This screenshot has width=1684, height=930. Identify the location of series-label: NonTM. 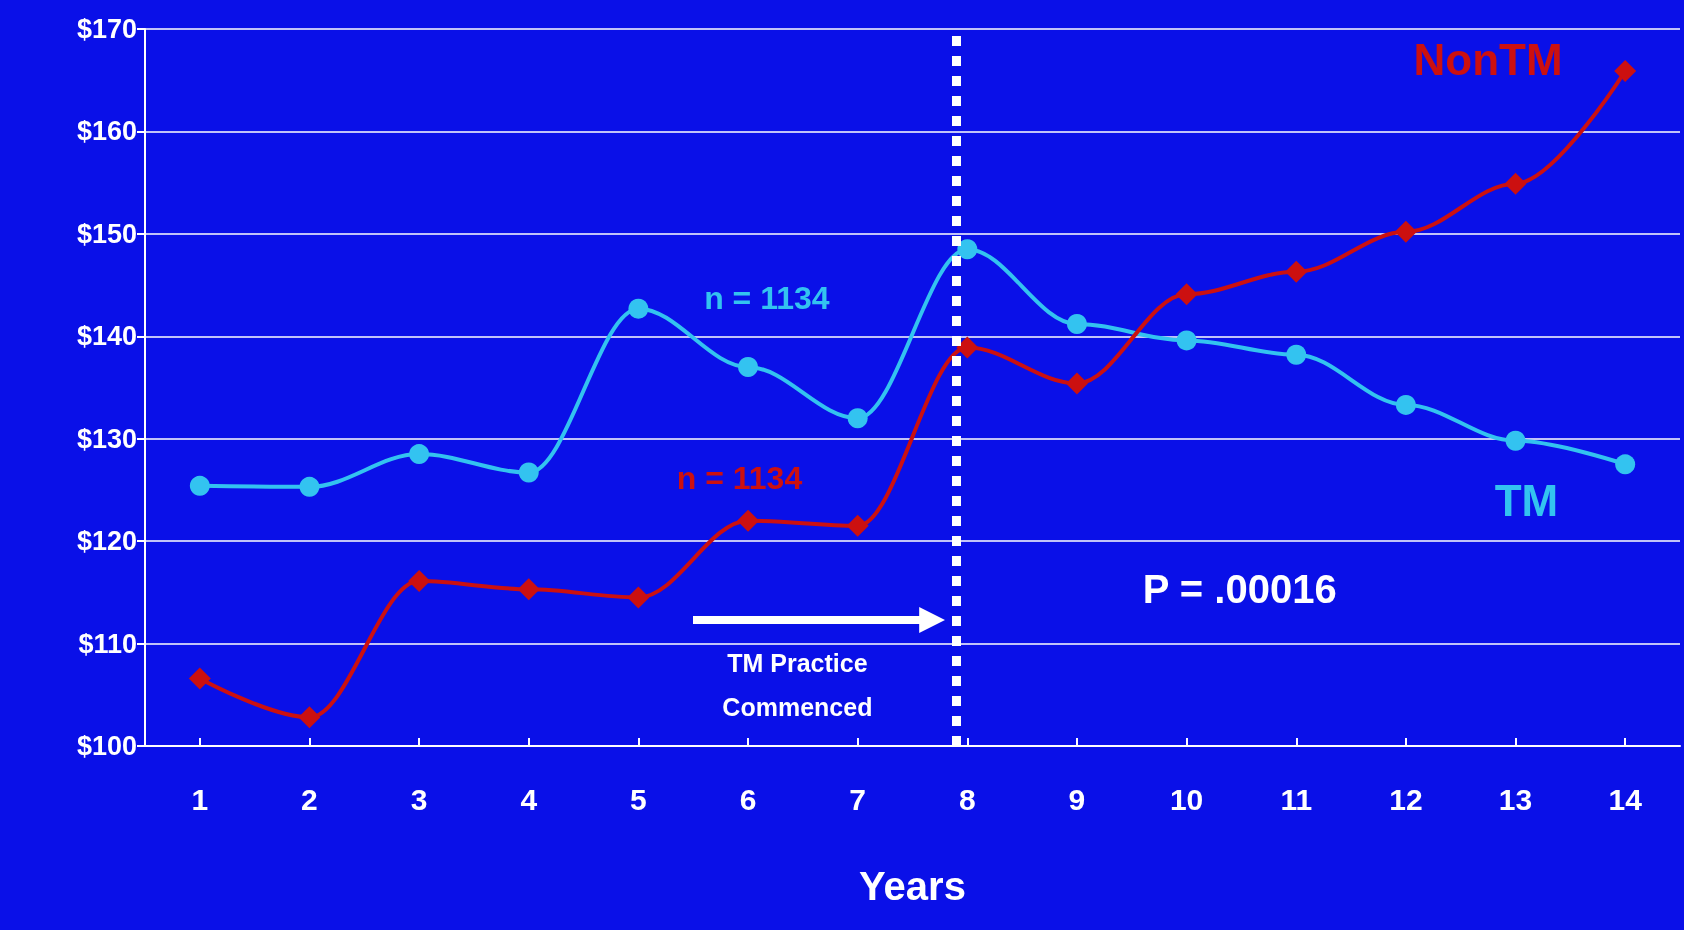
(1488, 60).